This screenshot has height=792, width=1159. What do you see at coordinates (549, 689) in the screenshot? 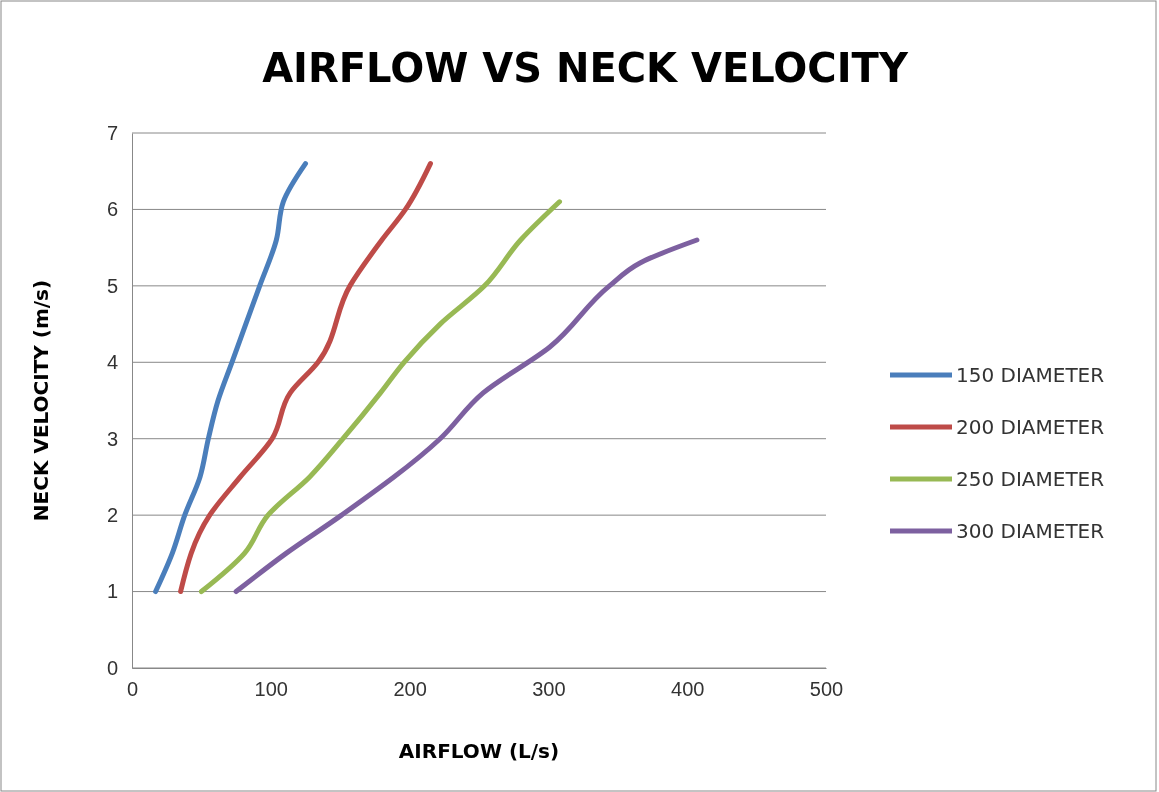
I see `x-tick-label: 300` at bounding box center [549, 689].